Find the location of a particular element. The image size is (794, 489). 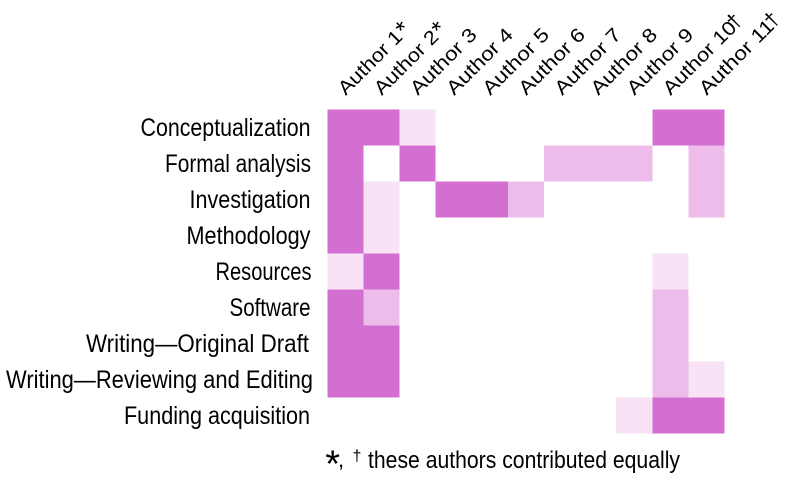

svg-text: Software is located at coordinates (270, 308).